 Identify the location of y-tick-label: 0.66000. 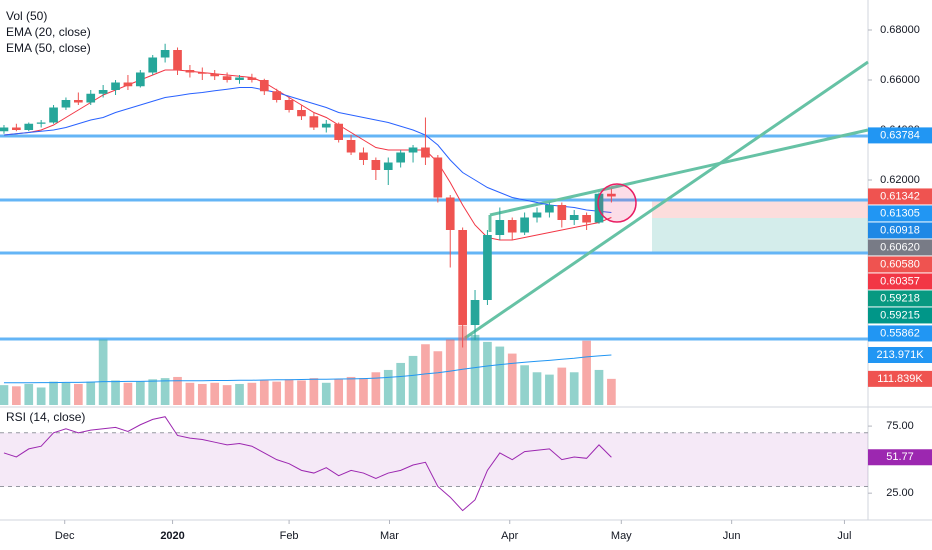
(900, 80).